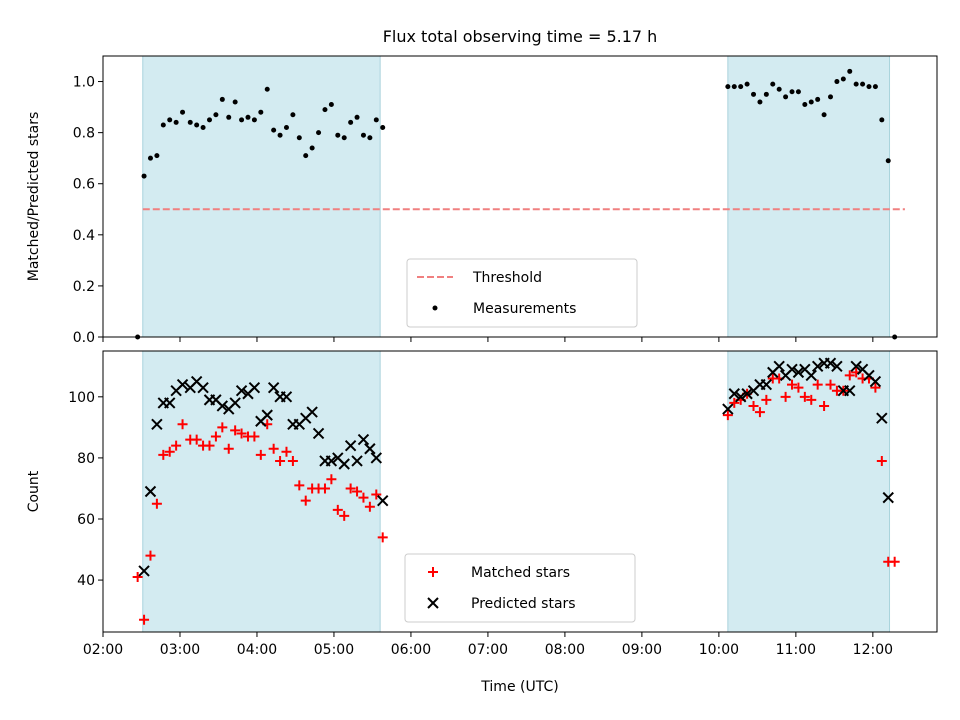 This screenshot has height=720, width=960. Describe the element at coordinates (86, 520) in the screenshot. I see `y-tick-label: 60` at that location.